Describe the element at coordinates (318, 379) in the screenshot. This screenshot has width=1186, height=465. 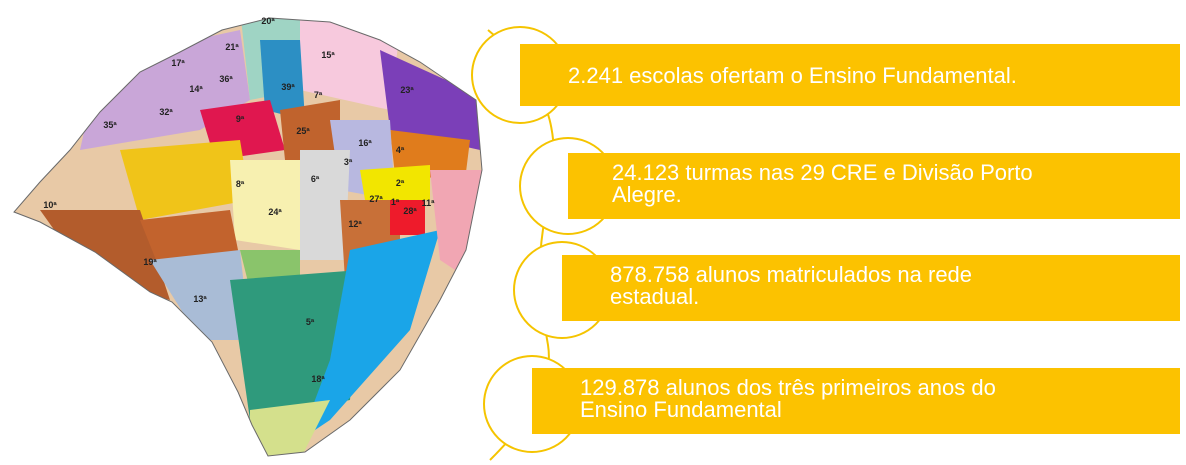
I see `region-label: 18ª` at that location.